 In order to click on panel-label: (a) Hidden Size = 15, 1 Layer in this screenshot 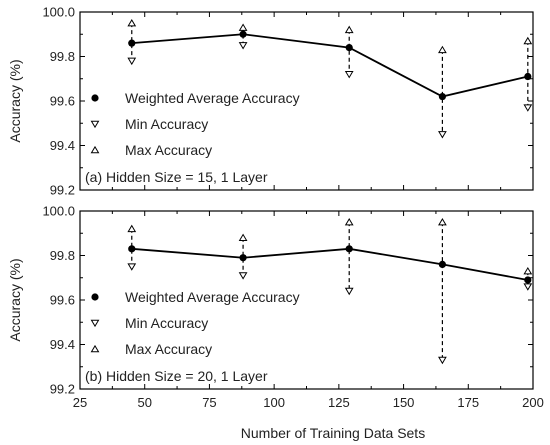, I will do `click(176, 177)`.